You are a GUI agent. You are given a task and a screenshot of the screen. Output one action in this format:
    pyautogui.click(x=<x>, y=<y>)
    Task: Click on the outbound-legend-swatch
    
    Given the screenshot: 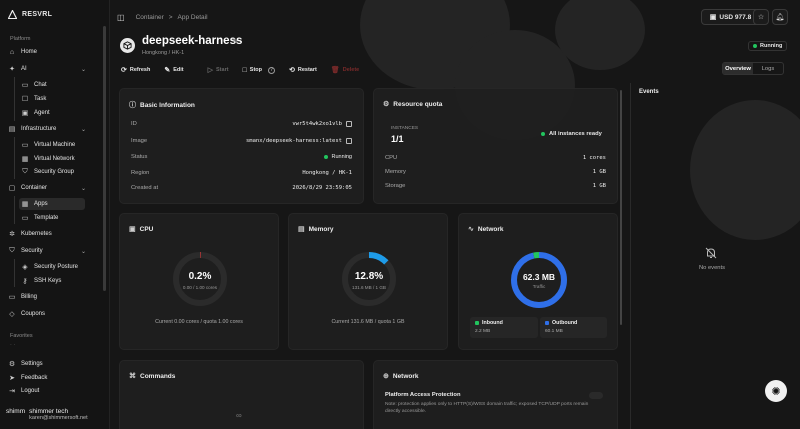 What is the action you would take?
    pyautogui.click(x=547, y=323)
    